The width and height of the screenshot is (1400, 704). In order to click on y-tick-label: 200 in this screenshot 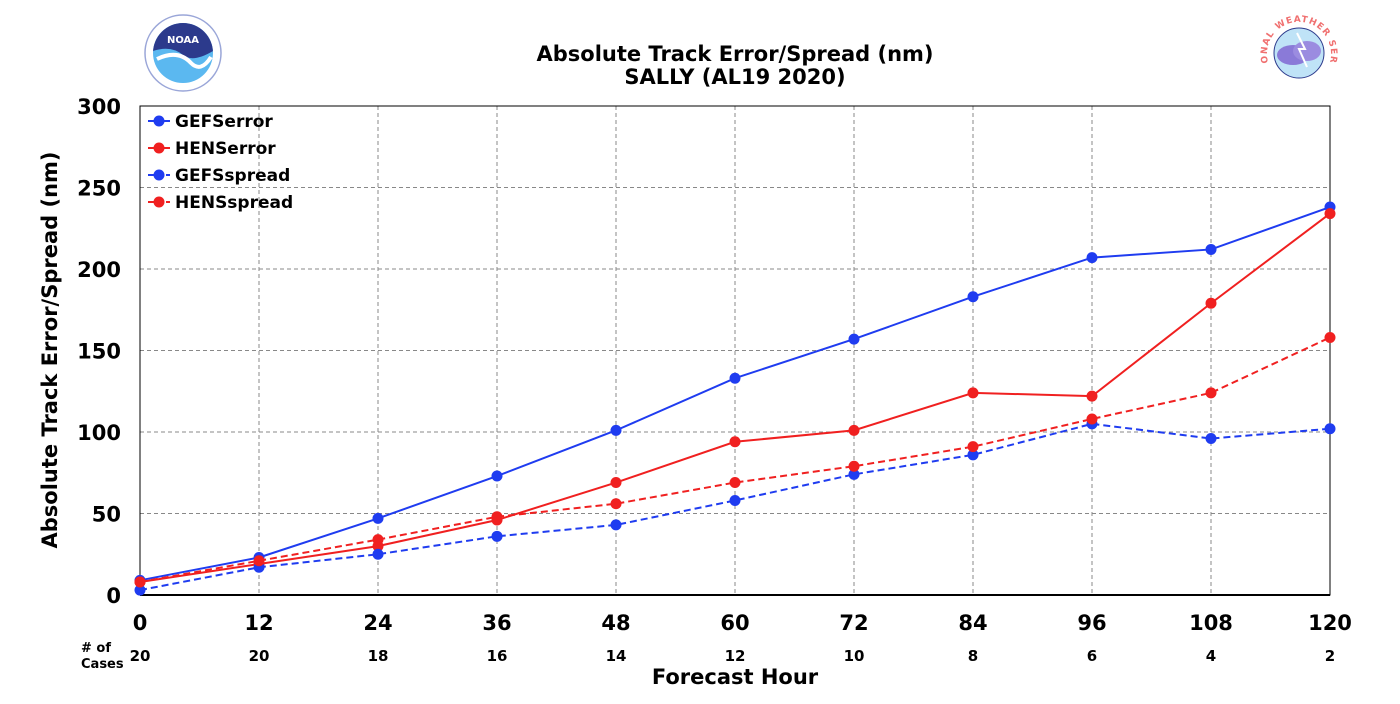, I will do `click(99, 270)`.